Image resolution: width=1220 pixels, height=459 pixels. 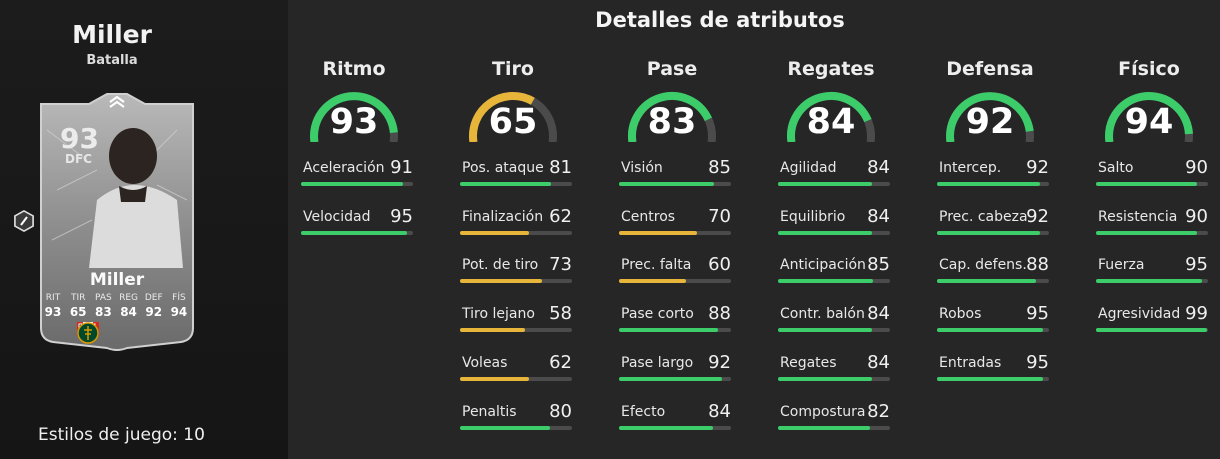 What do you see at coordinates (513, 69) in the screenshot?
I see `category-name: Tiro` at bounding box center [513, 69].